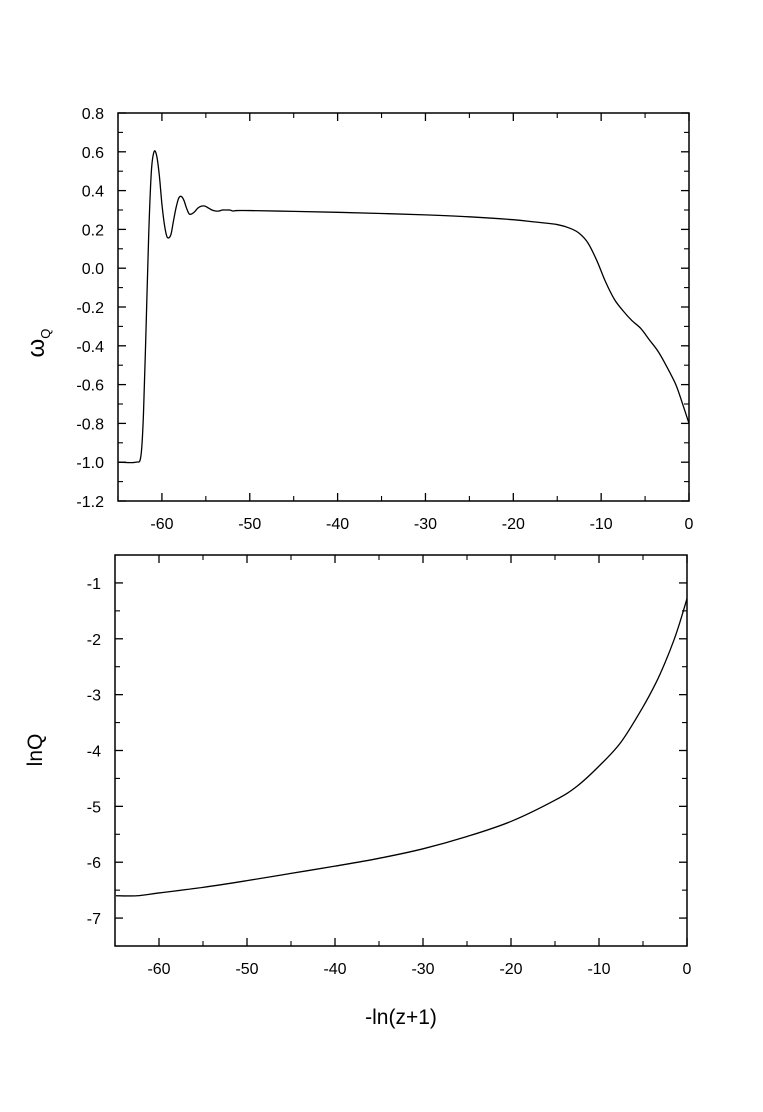  I want to click on y-tick-label: -7, so click(94, 919).